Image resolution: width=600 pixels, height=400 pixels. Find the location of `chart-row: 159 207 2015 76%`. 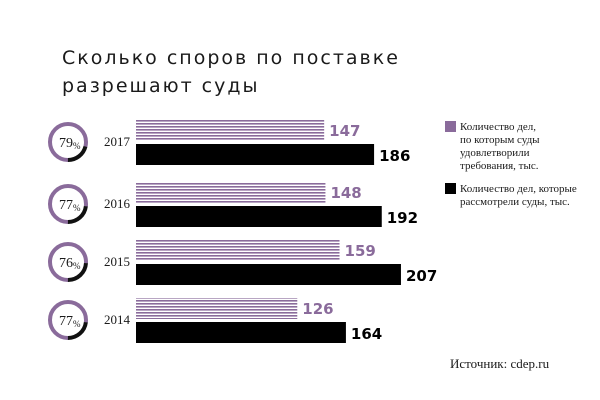

chart-row: 159 207 2015 76% is located at coordinates (242, 262).